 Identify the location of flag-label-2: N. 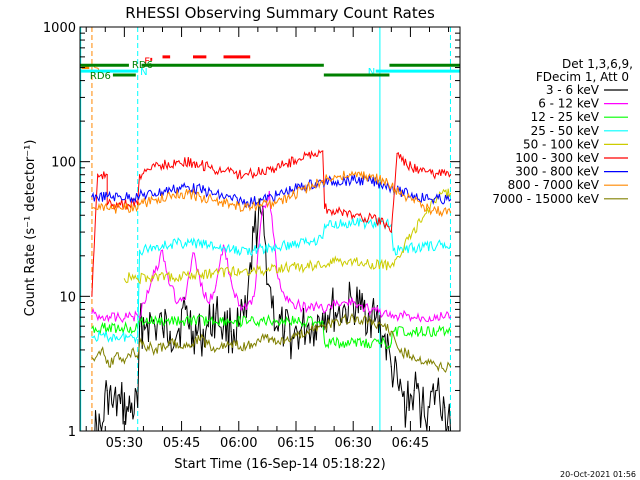
(371, 72).